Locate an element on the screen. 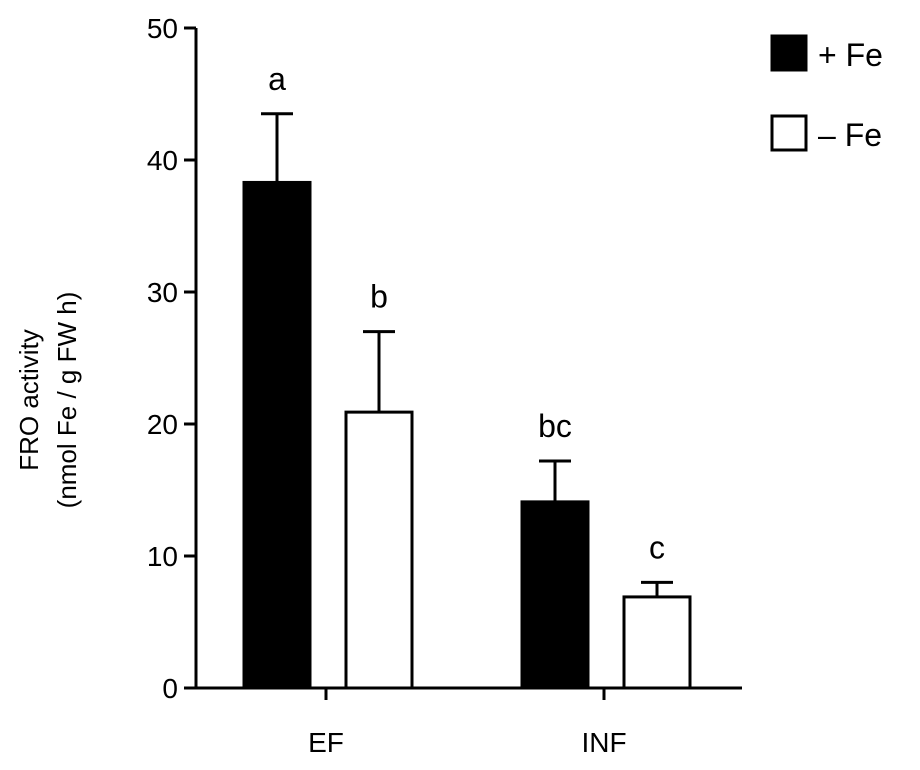 The width and height of the screenshot is (920, 770). y-axis-label-line-1: FRO activity is located at coordinates (29, 400).